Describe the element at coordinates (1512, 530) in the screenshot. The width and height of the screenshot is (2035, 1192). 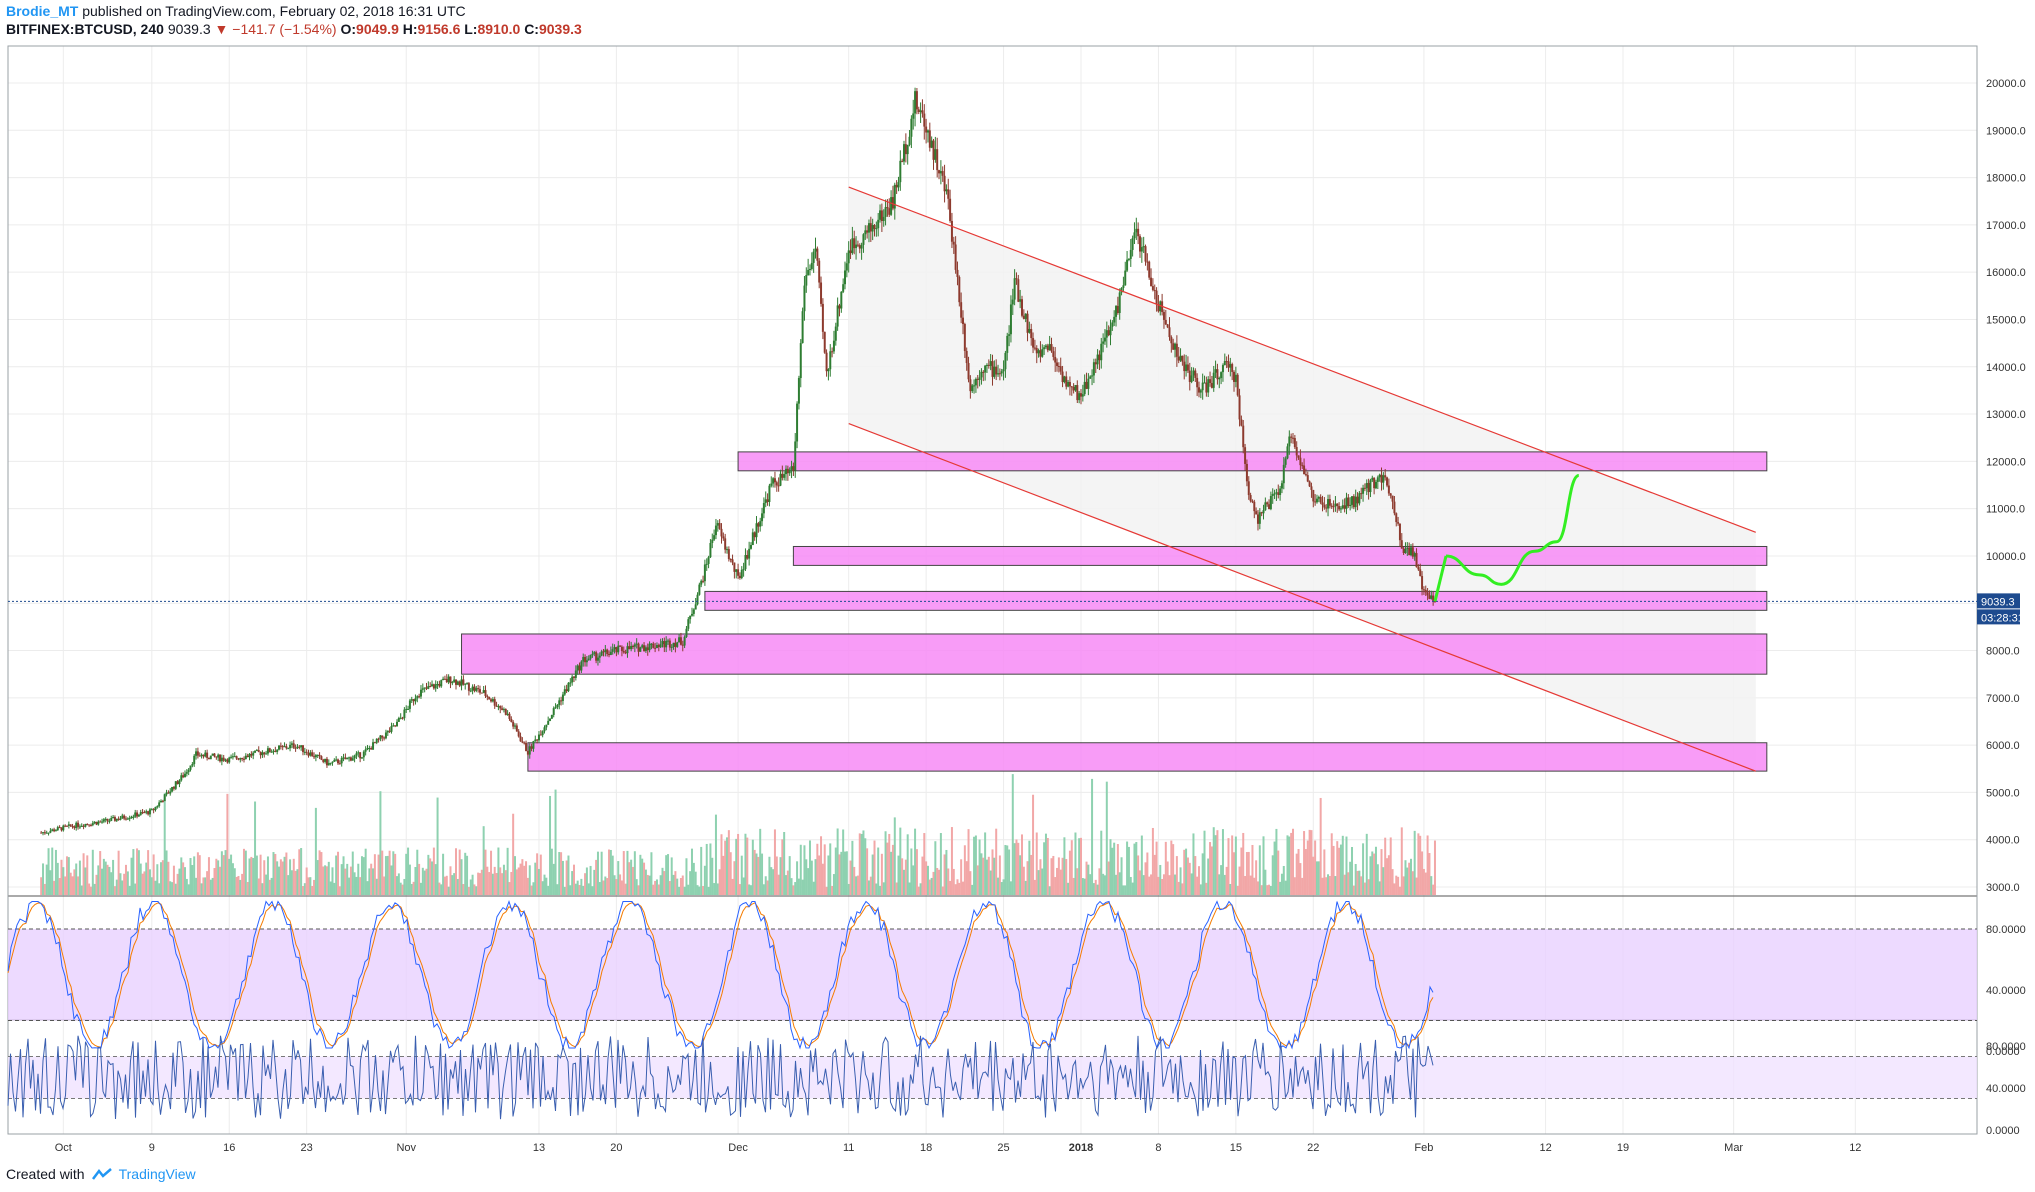
I see `projection-path` at that location.